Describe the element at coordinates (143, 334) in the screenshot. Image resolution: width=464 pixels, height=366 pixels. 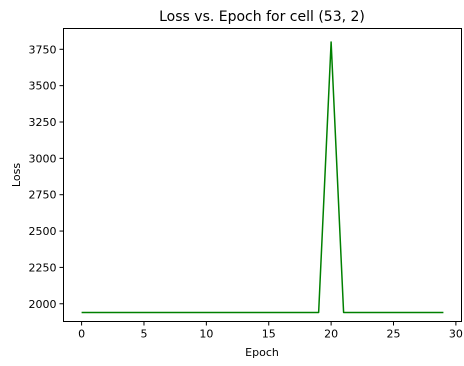
I see `x-tick-label: 5` at that location.